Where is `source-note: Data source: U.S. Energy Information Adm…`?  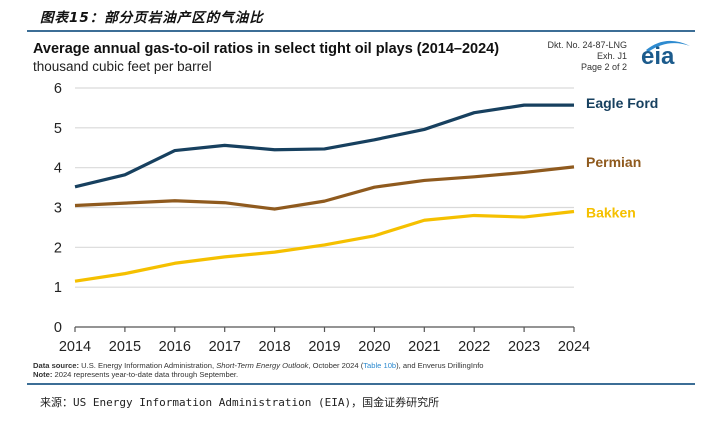 source-note: Data source: U.S. Energy Information Adm… is located at coordinates (258, 370).